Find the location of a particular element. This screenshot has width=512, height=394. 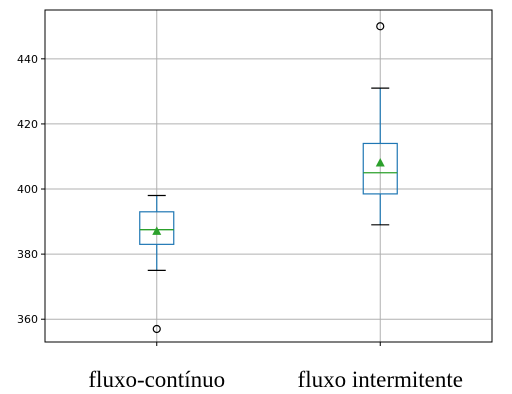

x-category-label: fluxo-contínuo is located at coordinates (156, 379).